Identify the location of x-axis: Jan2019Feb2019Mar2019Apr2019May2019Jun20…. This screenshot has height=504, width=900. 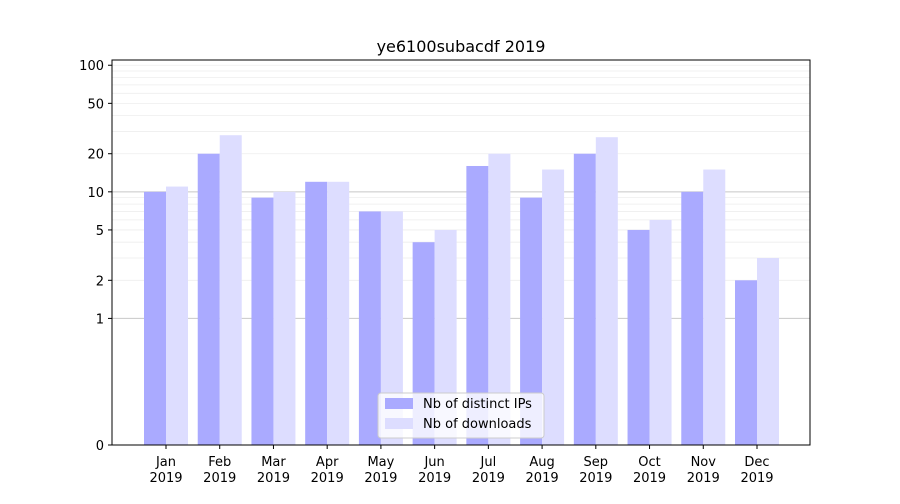
(461, 465).